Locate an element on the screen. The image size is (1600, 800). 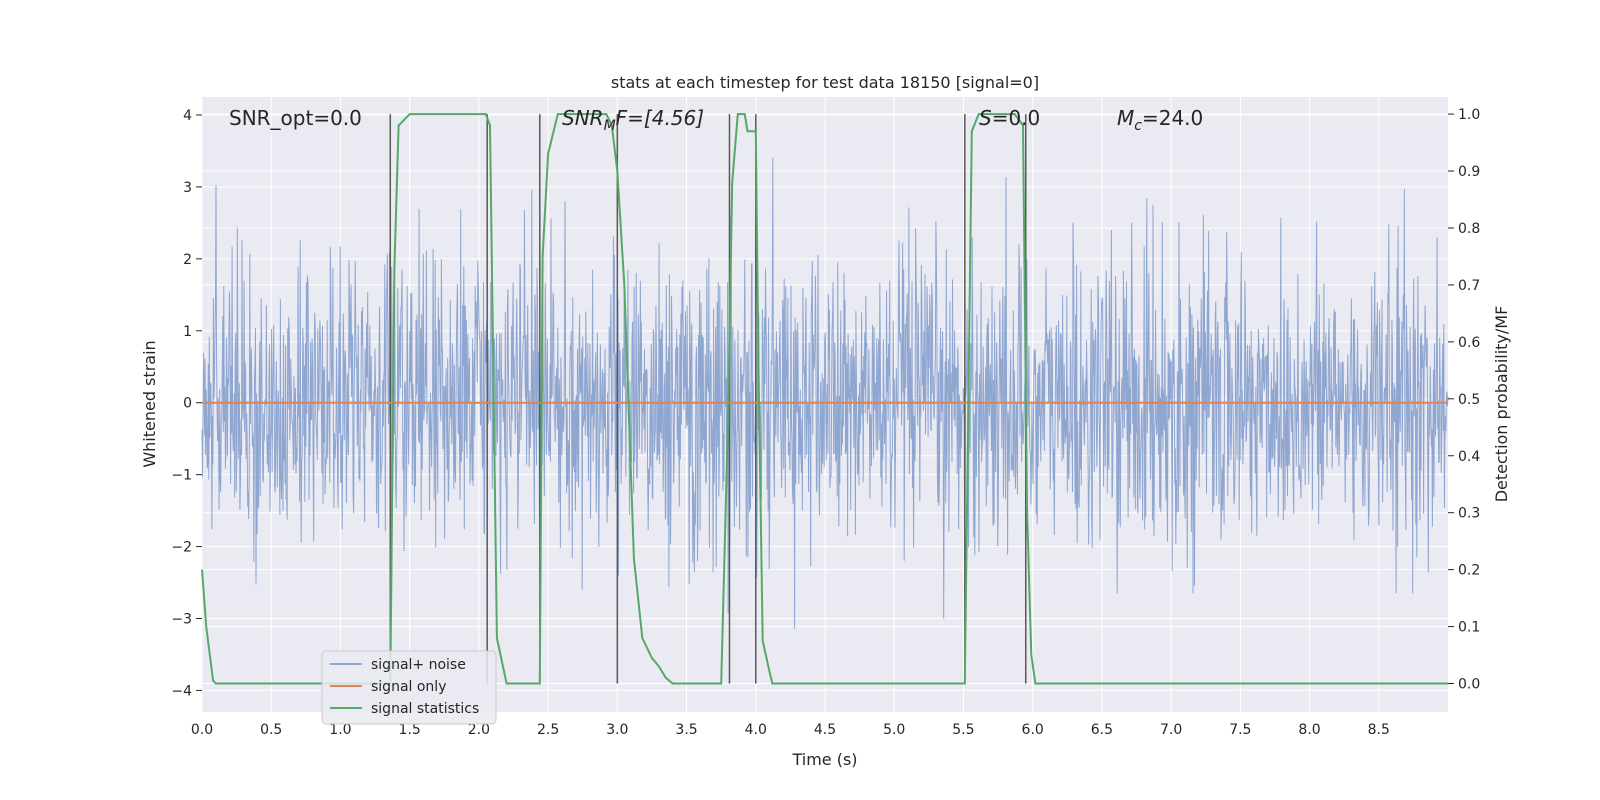
y-tick-label: 2 is located at coordinates (187, 260).